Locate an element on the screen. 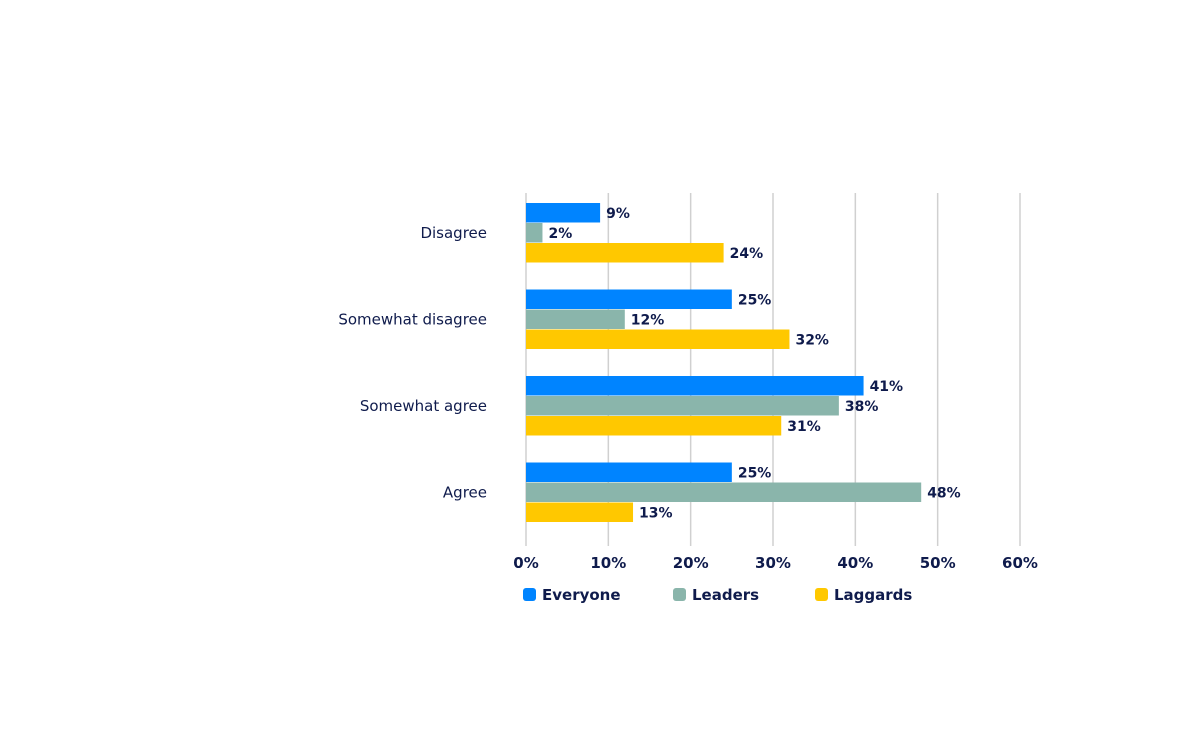 The image size is (1200, 755). legend-label: Leaders is located at coordinates (725, 595).